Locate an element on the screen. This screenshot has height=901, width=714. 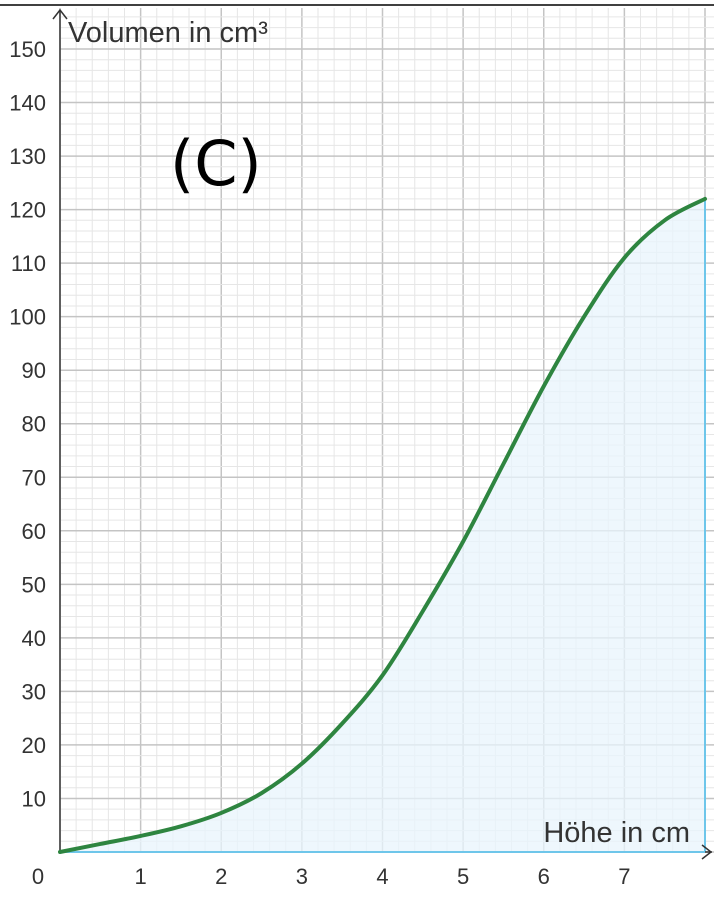
y-tick-label: 100 is located at coordinates (27, 317).